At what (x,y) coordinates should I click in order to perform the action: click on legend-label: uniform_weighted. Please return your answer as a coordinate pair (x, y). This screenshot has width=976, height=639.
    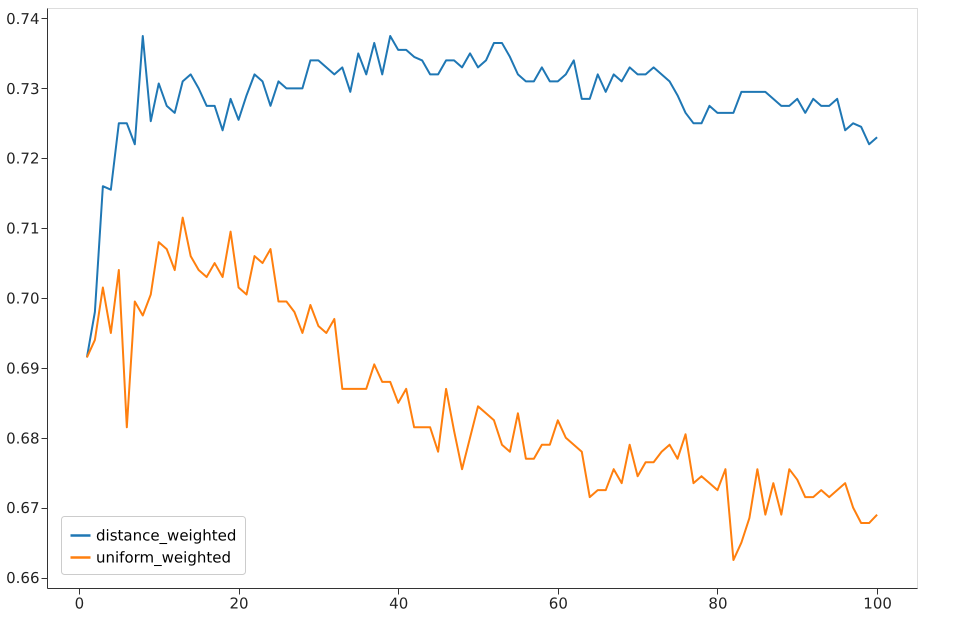
    Looking at the image, I should click on (163, 557).